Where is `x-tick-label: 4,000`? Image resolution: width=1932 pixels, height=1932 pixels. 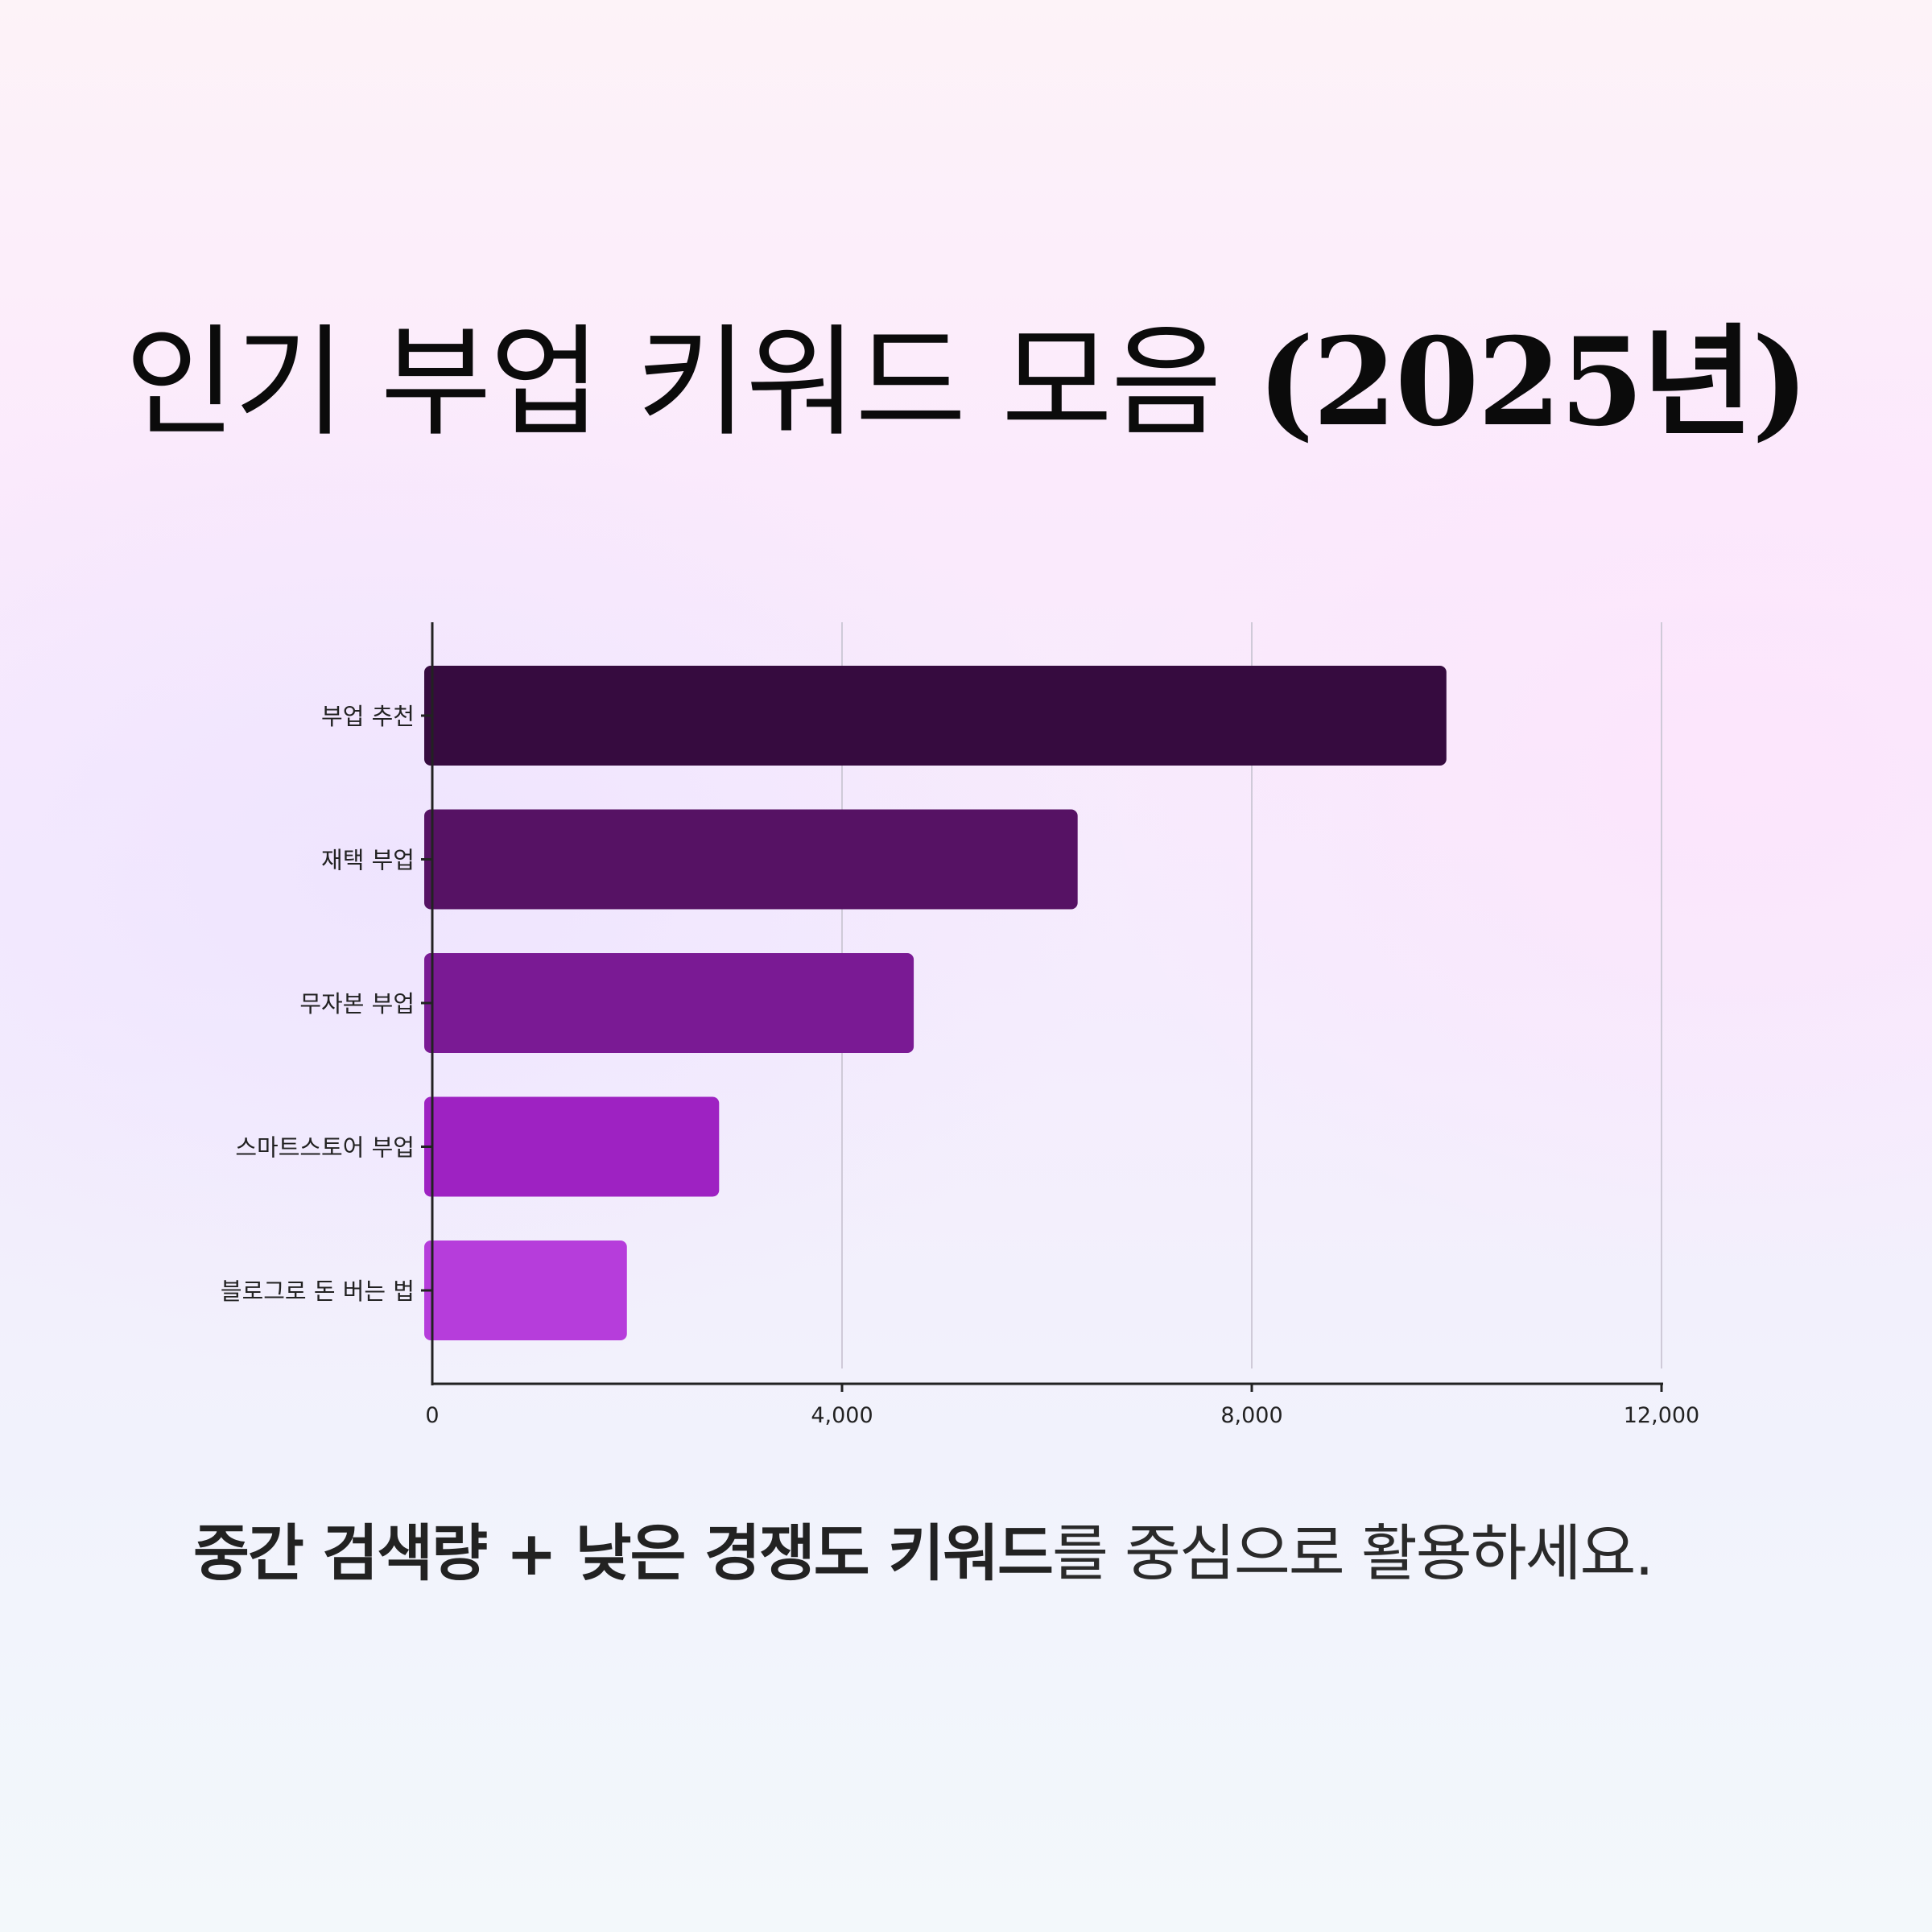 x-tick-label: 4,000 is located at coordinates (842, 1415).